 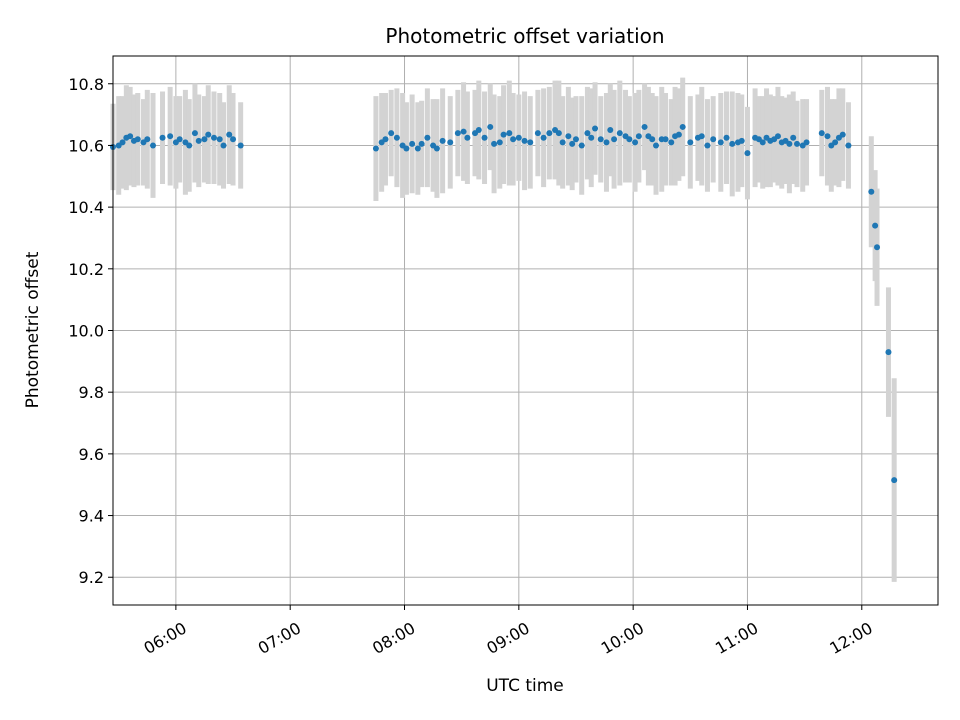 I want to click on y-tick-label: 9.6, so click(x=91, y=454).